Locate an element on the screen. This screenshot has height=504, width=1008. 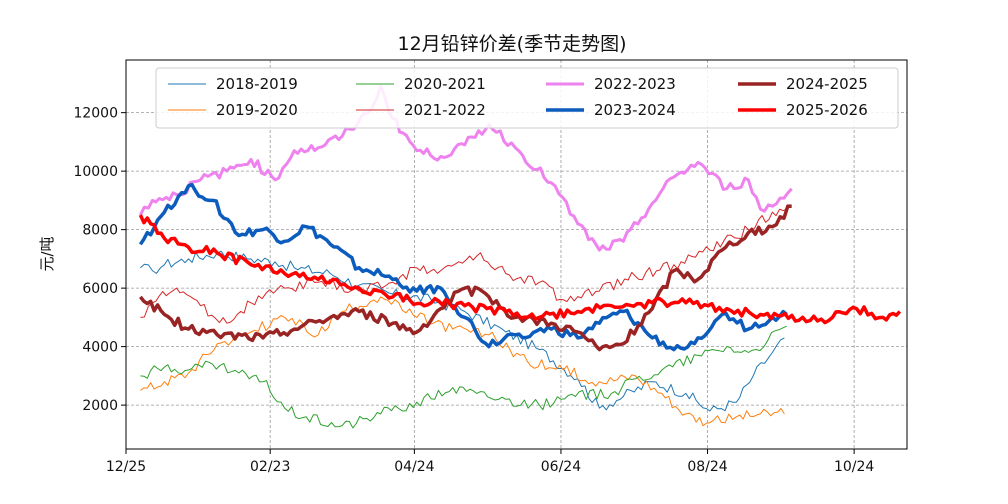
x-tick-label: 08/24 is located at coordinates (707, 467).